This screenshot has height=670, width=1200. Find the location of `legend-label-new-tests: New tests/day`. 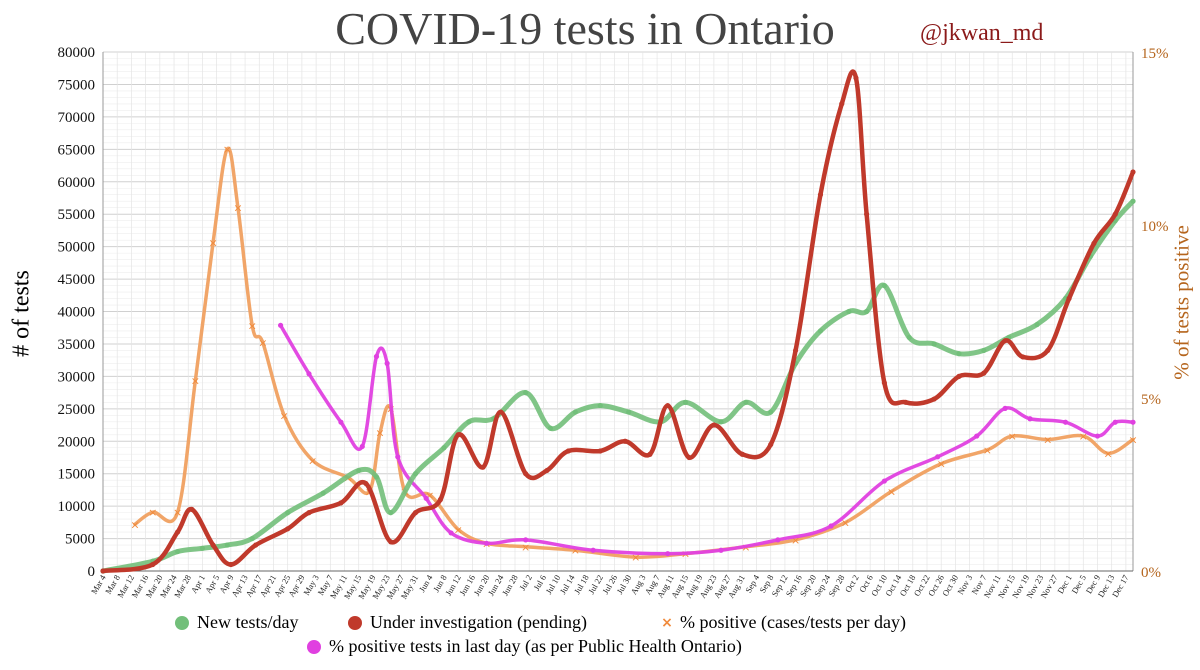

legend-label-new-tests: New tests/day is located at coordinates (248, 622).